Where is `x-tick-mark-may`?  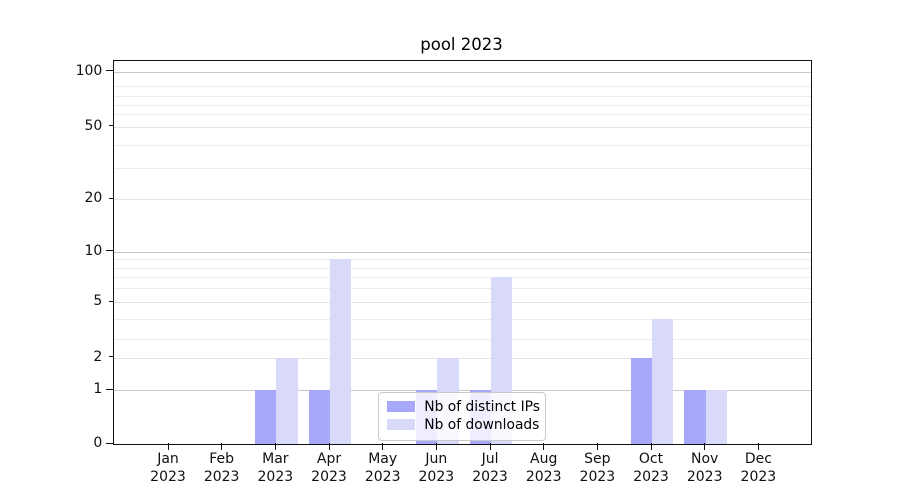
x-tick-mark-may is located at coordinates (383, 446).